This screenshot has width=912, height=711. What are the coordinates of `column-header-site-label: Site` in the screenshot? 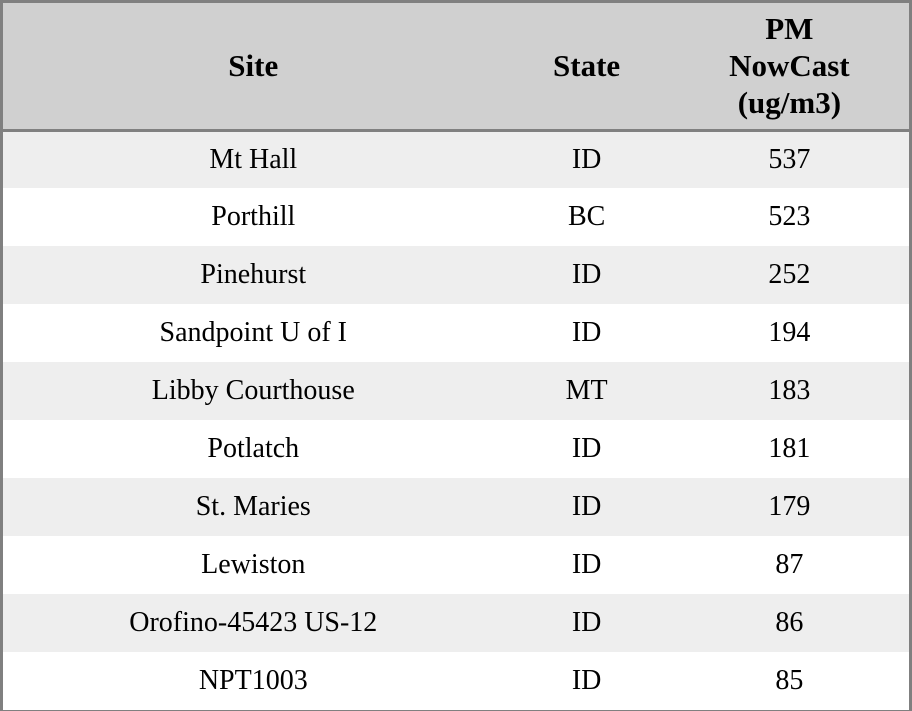 It's located at (253, 66).